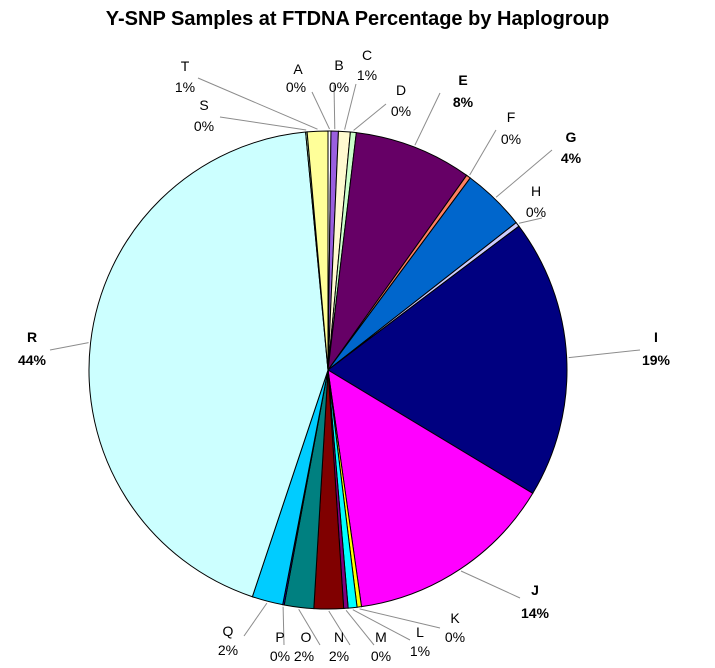  Describe the element at coordinates (306, 637) in the screenshot. I see `slice-label-o: O` at that location.